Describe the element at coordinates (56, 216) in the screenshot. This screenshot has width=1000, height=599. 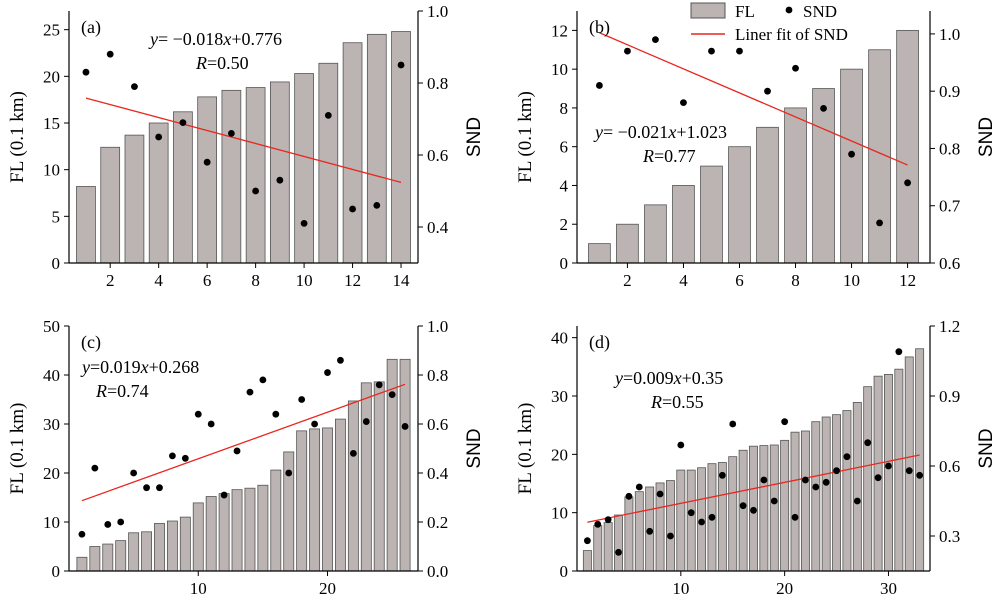
I see `y-left-tick-label: 5` at that location.